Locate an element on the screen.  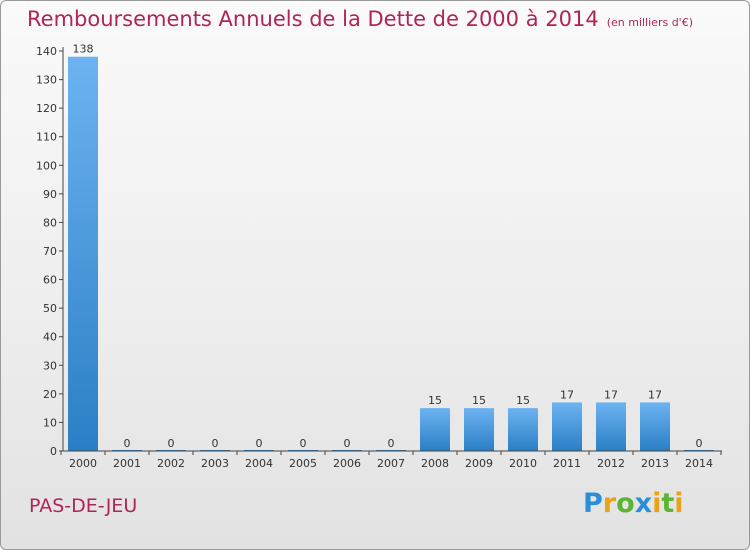
y-tick-label: 30 is located at coordinates (50, 365).